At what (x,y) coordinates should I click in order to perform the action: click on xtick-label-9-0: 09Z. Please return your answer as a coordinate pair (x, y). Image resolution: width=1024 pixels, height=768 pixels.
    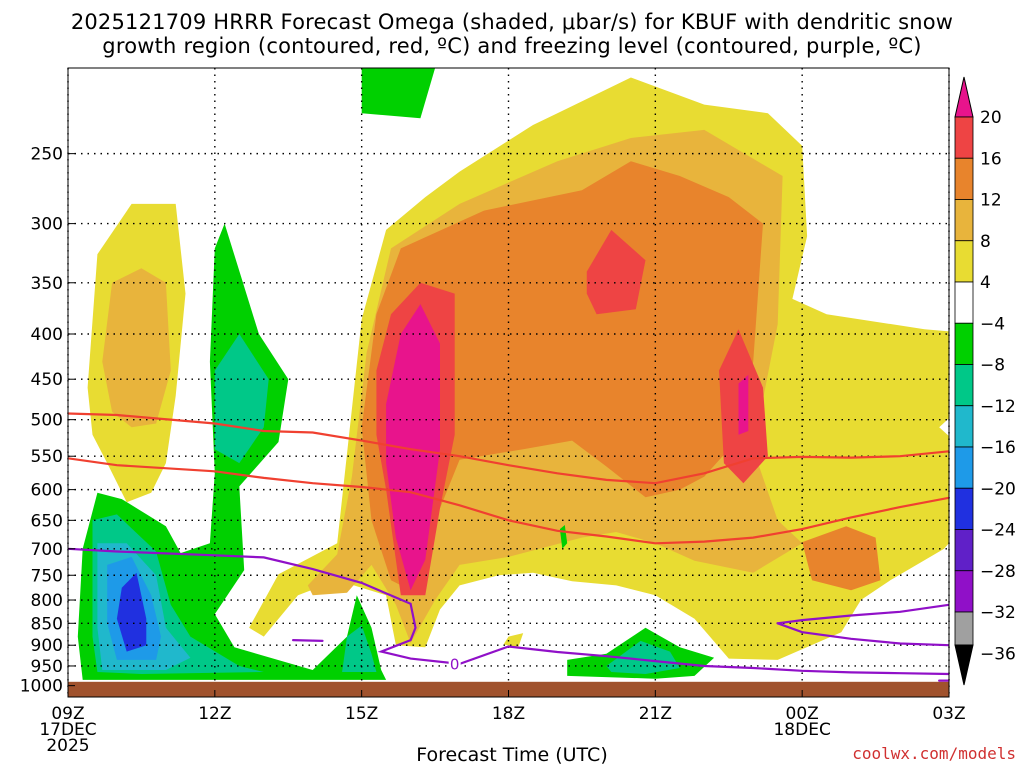
    Looking at the image, I should click on (67, 714).